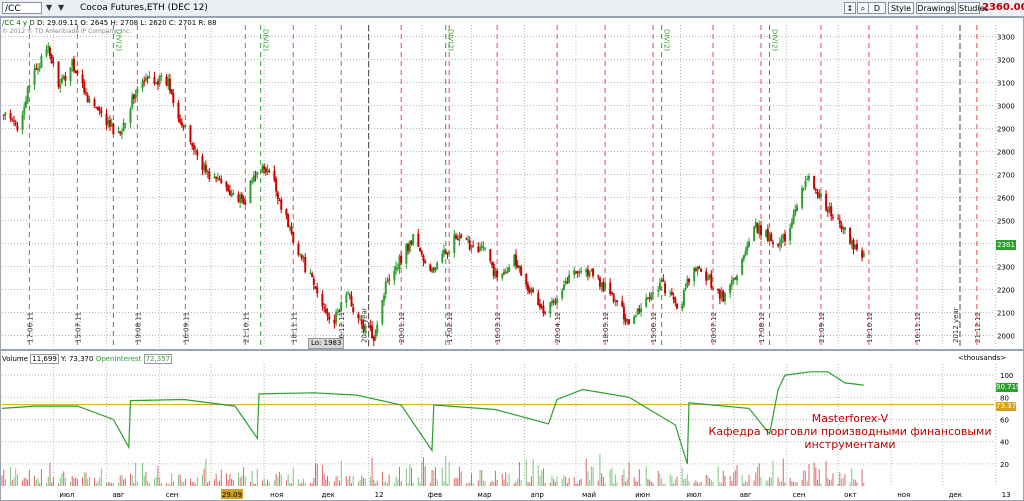 This screenshot has width=1024, height=501. What do you see at coordinates (67, 31) in the screenshot?
I see `copyright-note: © 2012 © TD Ameritrade IP Company, Inc.` at bounding box center [67, 31].